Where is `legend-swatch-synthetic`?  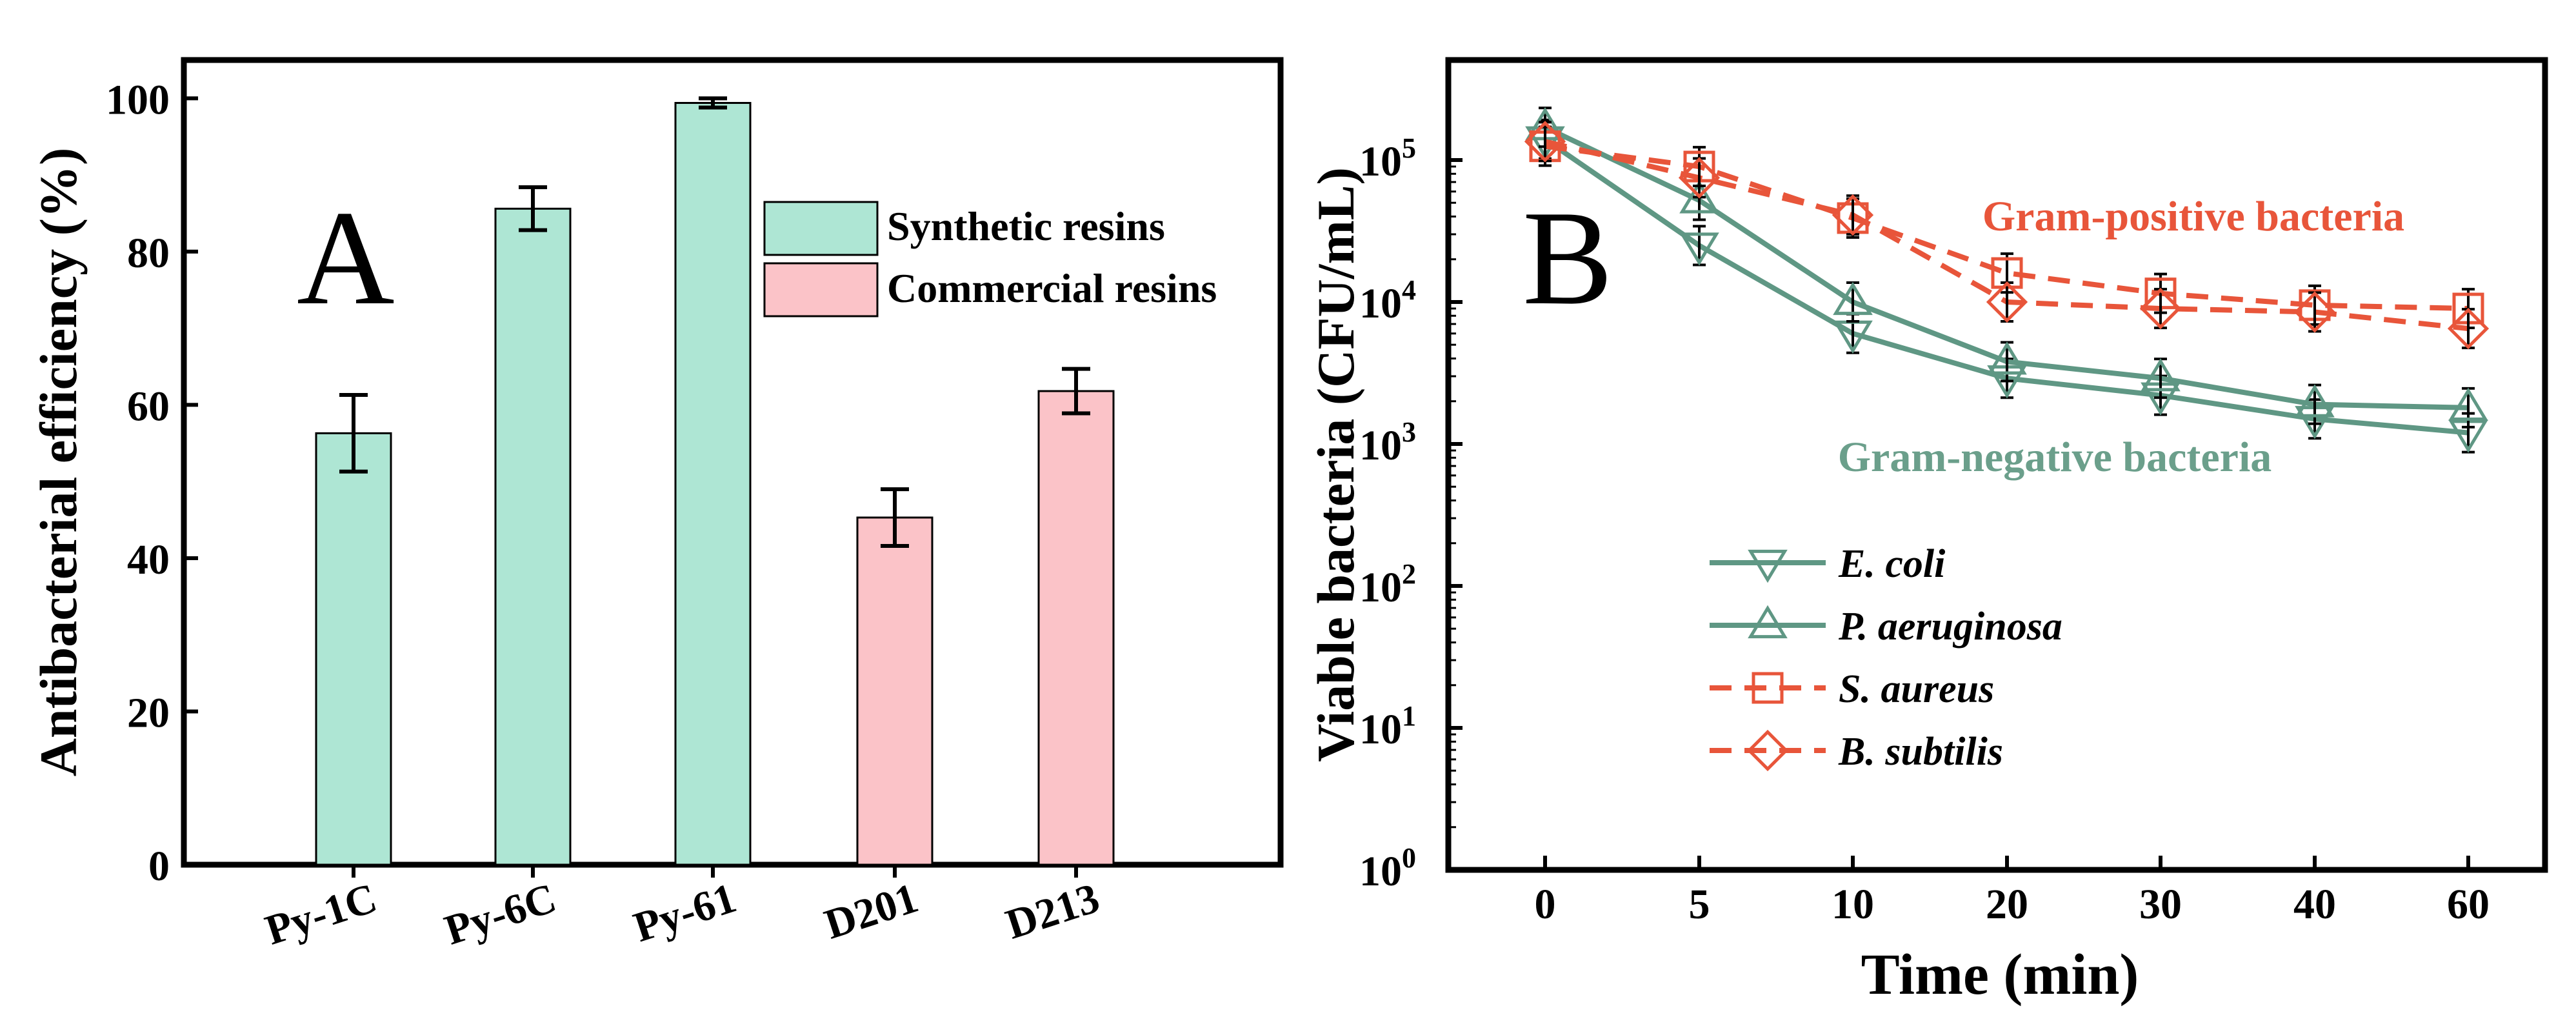 legend-swatch-synthetic is located at coordinates (821, 228).